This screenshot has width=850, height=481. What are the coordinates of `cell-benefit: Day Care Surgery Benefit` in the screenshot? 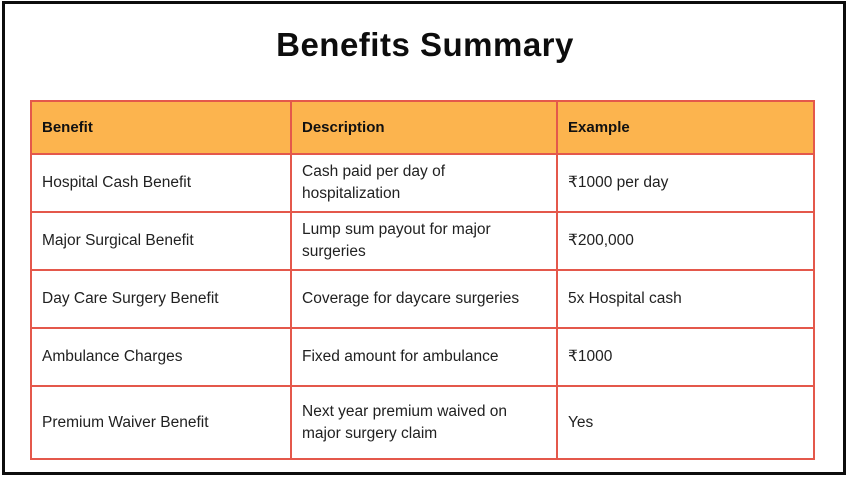 It's located at (161, 299).